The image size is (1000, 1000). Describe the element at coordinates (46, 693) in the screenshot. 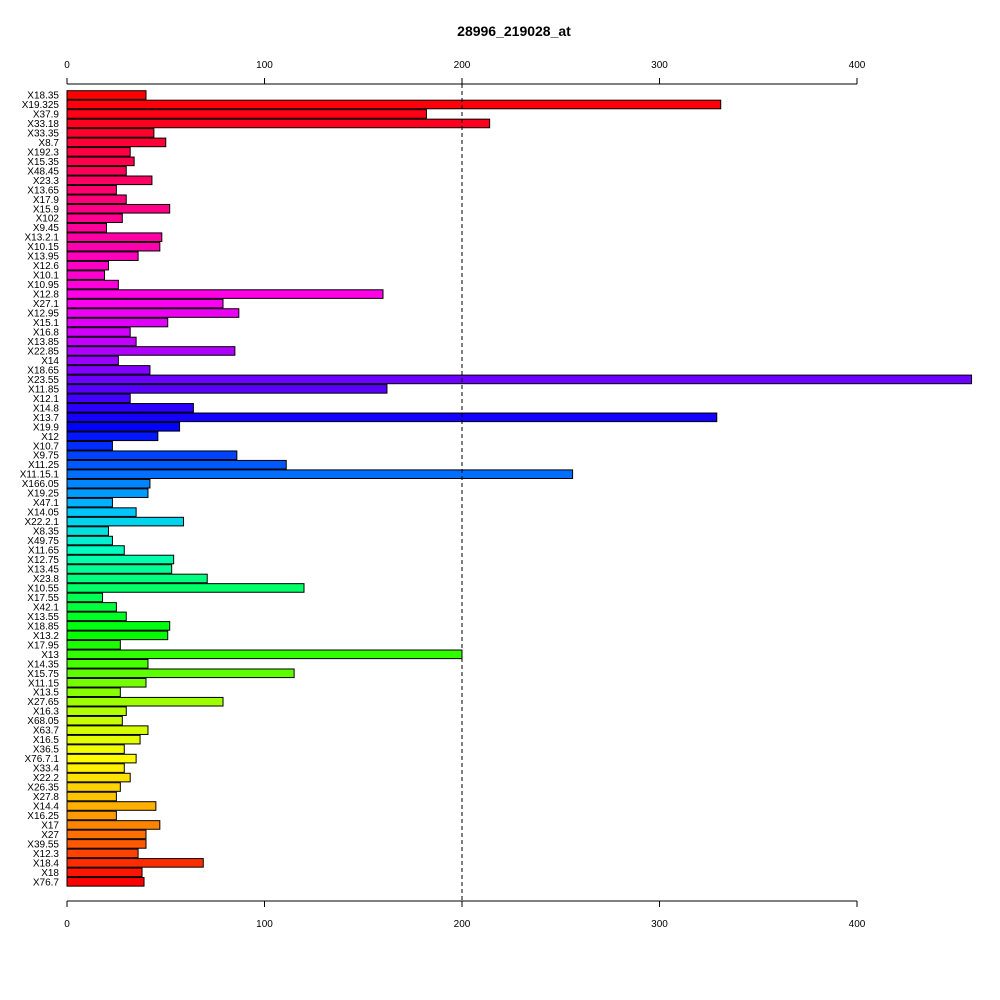

I see `category-label: X13.5` at that location.